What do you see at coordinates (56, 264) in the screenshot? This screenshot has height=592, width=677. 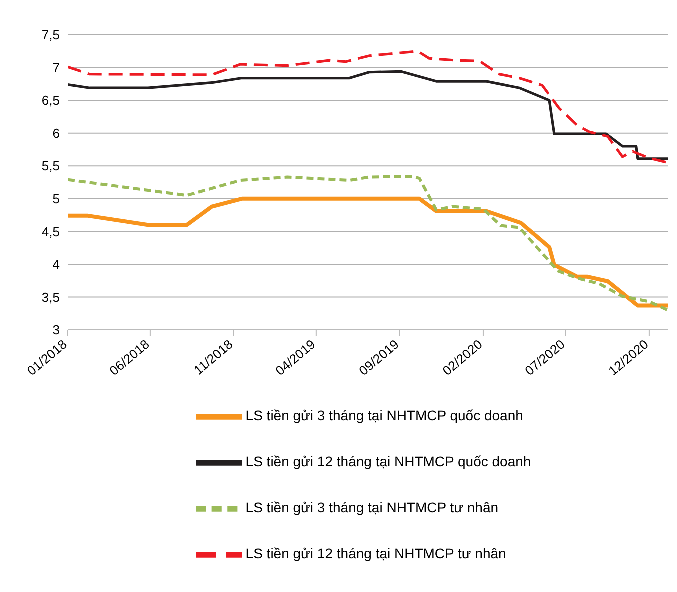 I see `y-tick-label: 4` at bounding box center [56, 264].